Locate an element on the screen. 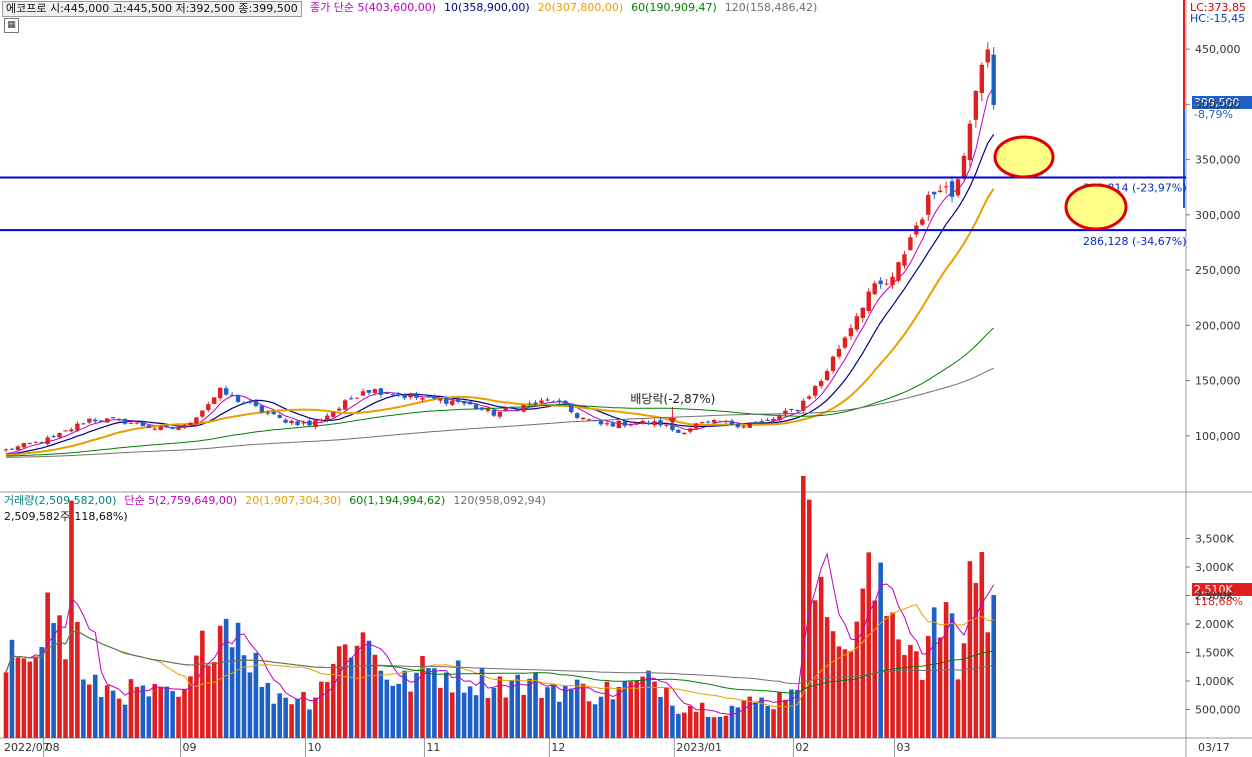  current-volume-pct: 118,68% is located at coordinates (1218, 601).